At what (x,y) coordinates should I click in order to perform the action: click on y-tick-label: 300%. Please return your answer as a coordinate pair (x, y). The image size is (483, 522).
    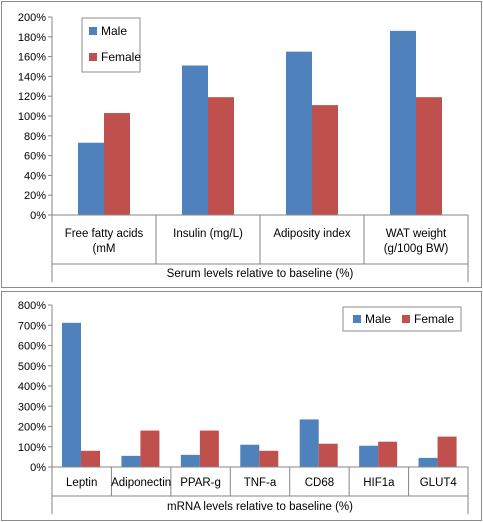
    Looking at the image, I should click on (32, 407).